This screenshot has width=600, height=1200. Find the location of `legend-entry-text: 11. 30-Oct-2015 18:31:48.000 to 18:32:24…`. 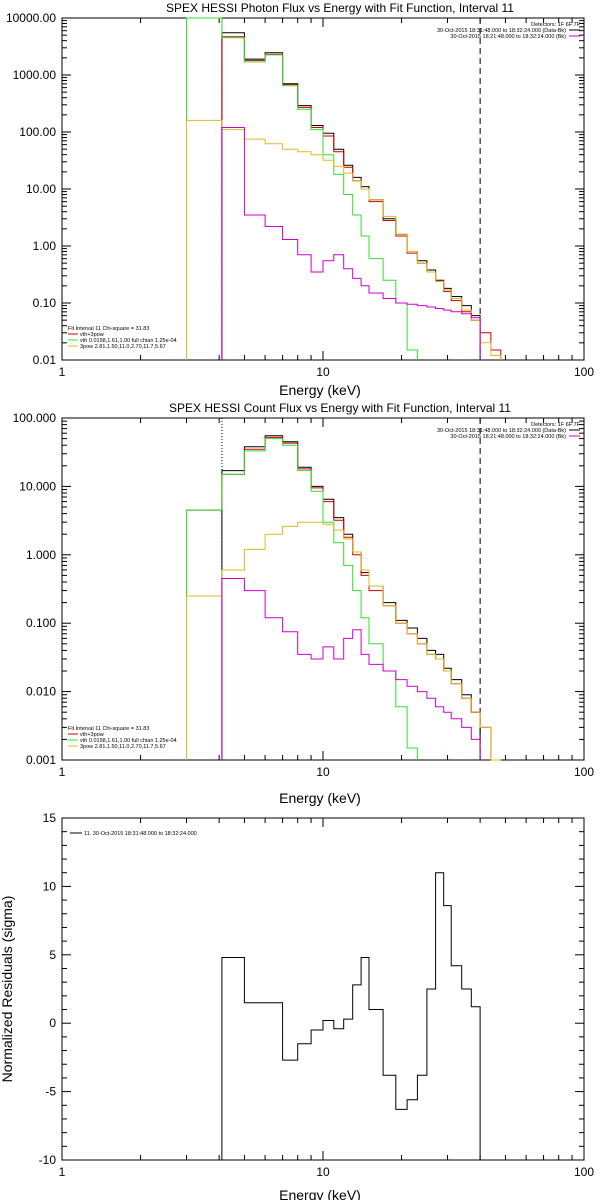

legend-entry-text: 11. 30-Oct-2015 18:31:48.000 to 18:32:24… is located at coordinates (140, 834).